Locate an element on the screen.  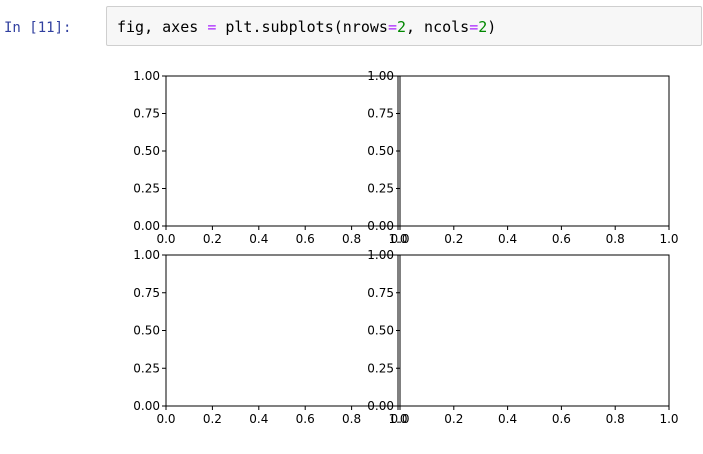
code-token: fig, axes is located at coordinates (162, 27).